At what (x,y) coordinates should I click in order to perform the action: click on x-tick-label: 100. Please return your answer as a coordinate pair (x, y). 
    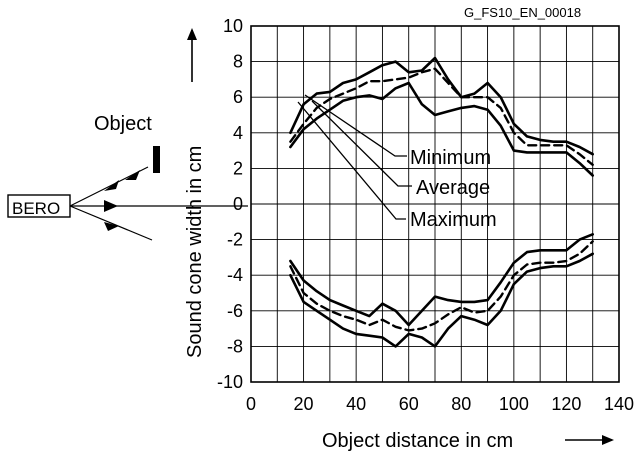
    Looking at the image, I should click on (514, 404).